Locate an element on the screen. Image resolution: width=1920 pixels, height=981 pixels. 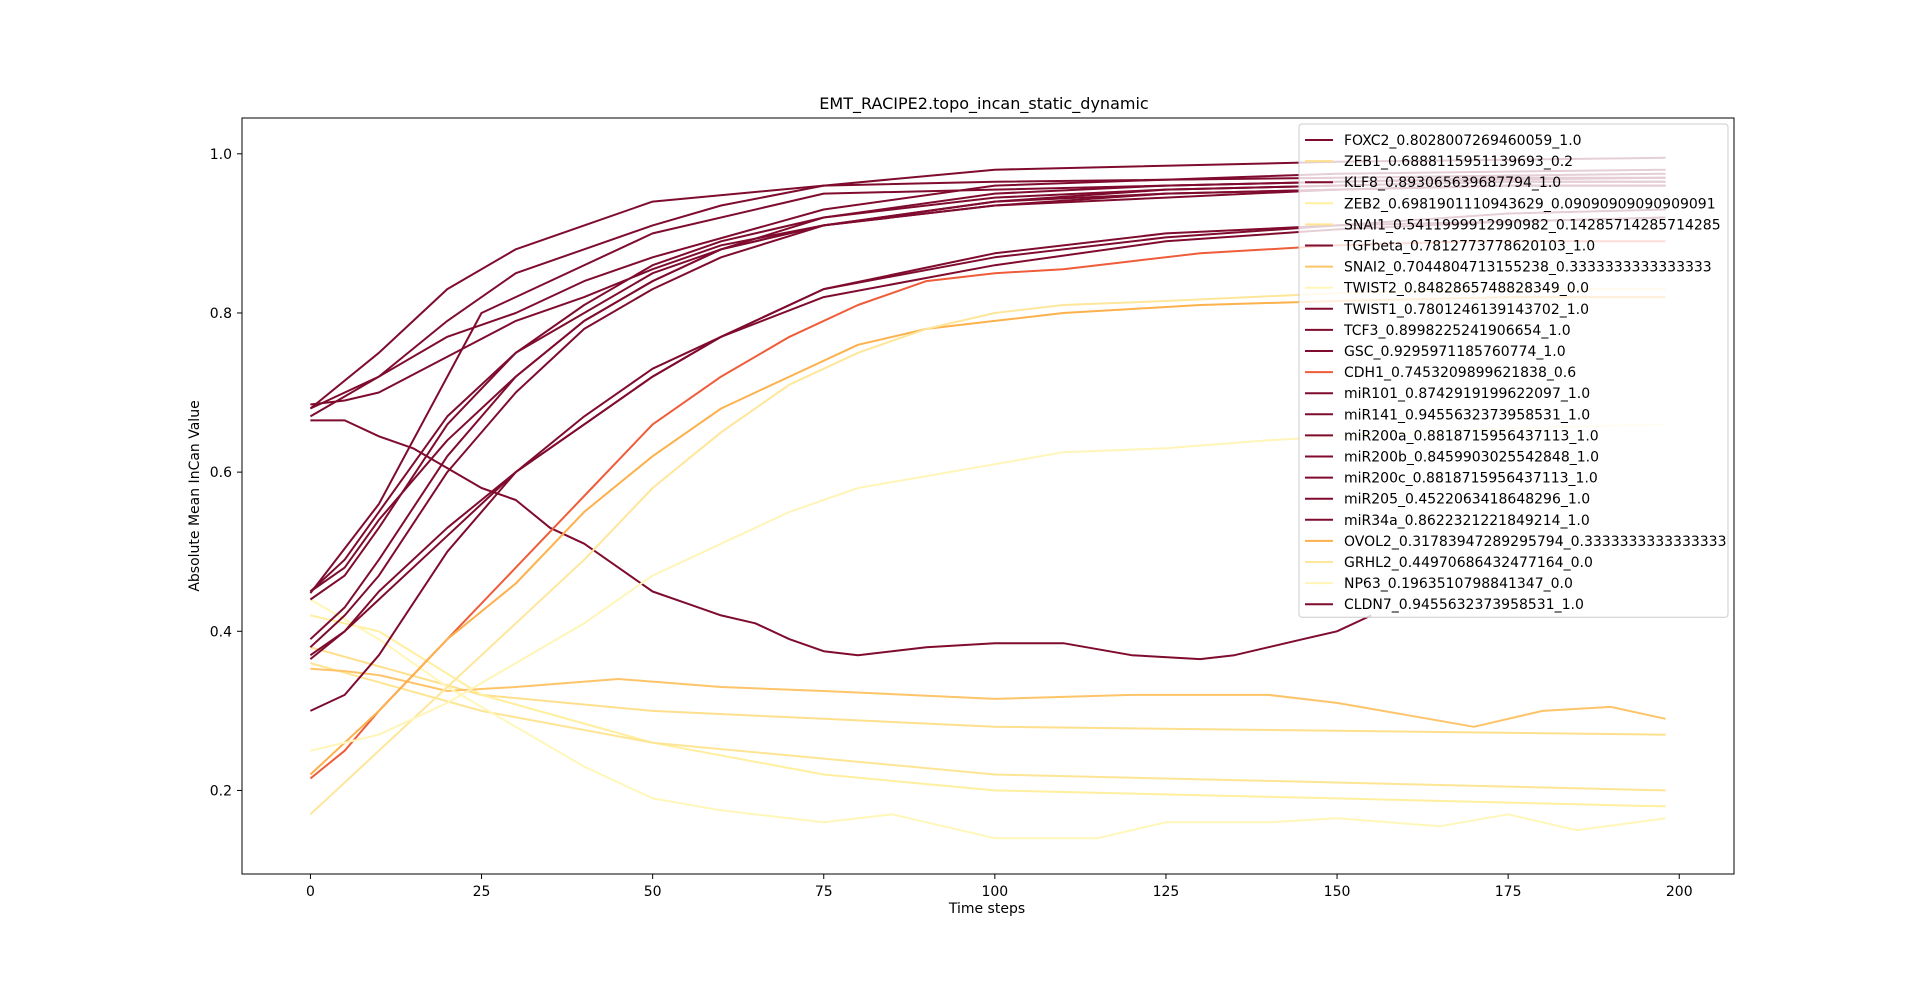
x-tick-label: 75 is located at coordinates (824, 892).